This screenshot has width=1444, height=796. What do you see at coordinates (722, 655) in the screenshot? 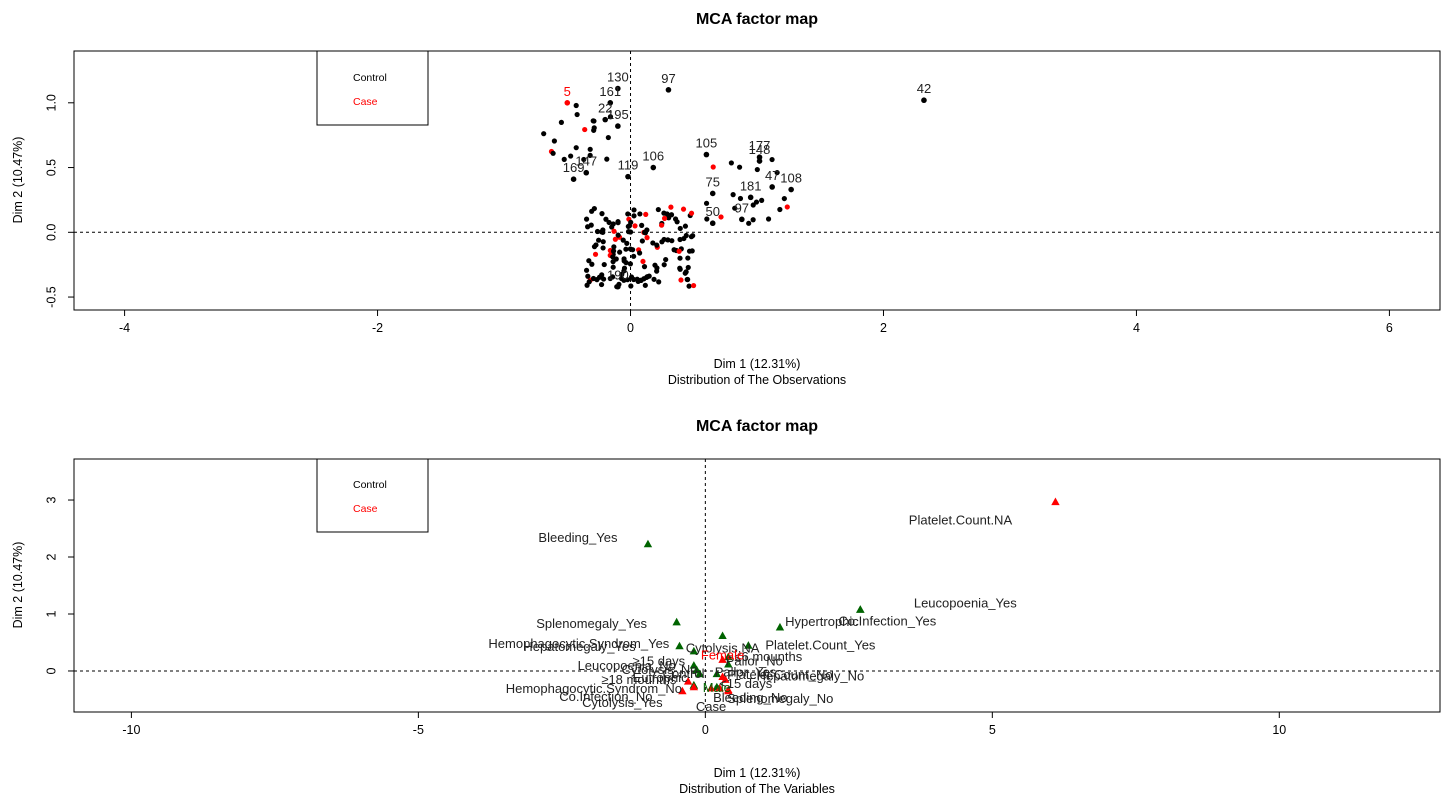
I see `variable-label: Female` at bounding box center [722, 655].